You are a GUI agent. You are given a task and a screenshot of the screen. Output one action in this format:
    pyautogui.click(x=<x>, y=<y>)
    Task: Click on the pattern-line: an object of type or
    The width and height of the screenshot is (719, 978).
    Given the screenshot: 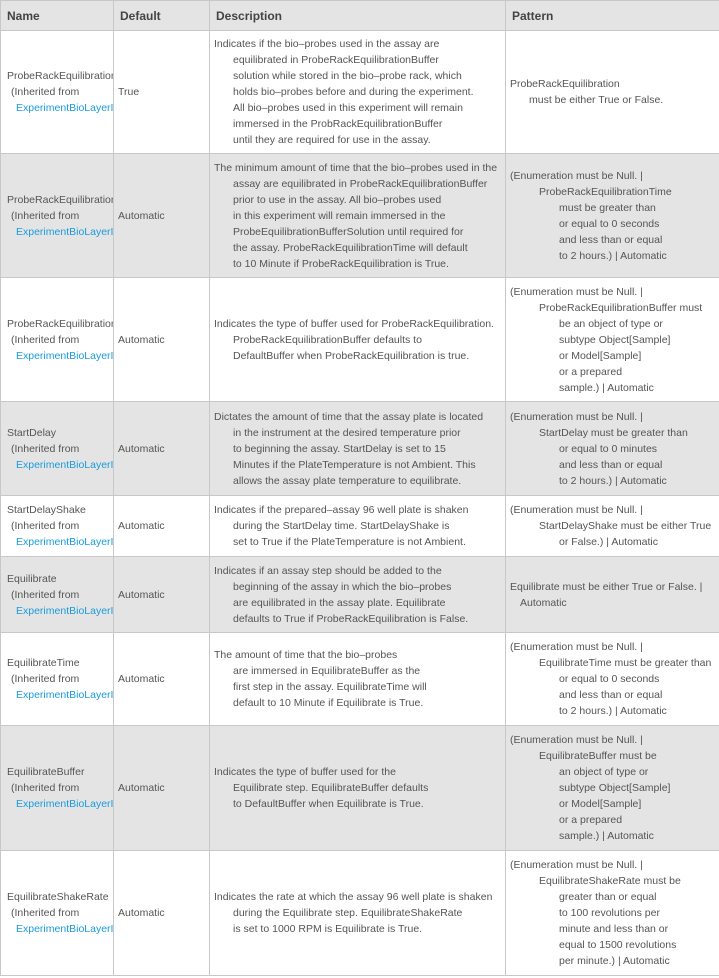 What is the action you would take?
    pyautogui.click(x=604, y=772)
    